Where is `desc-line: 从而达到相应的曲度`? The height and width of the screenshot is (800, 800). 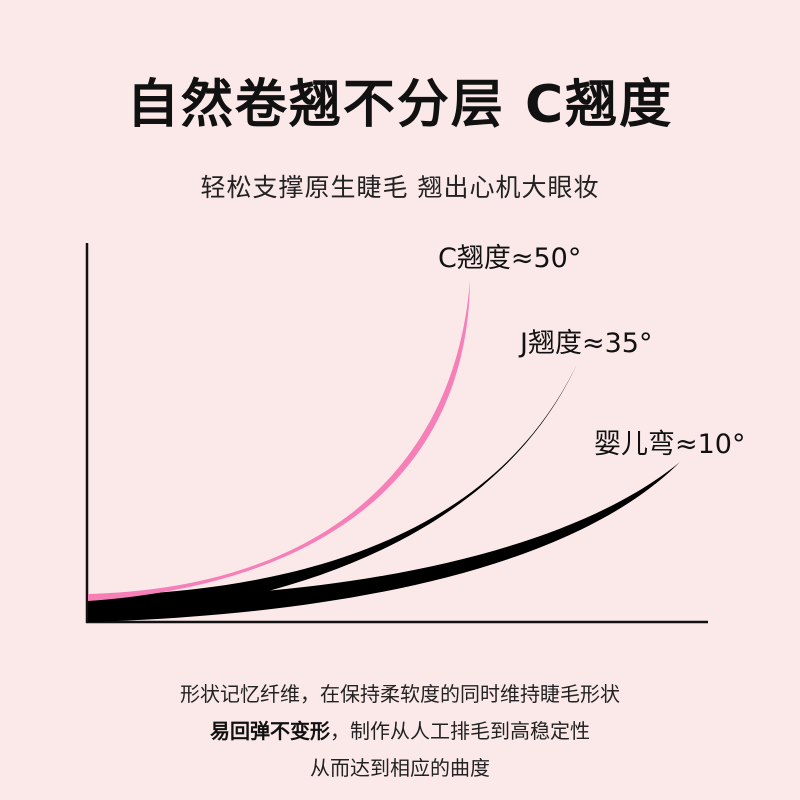
desc-line: 从而达到相应的曲度 is located at coordinates (400, 768).